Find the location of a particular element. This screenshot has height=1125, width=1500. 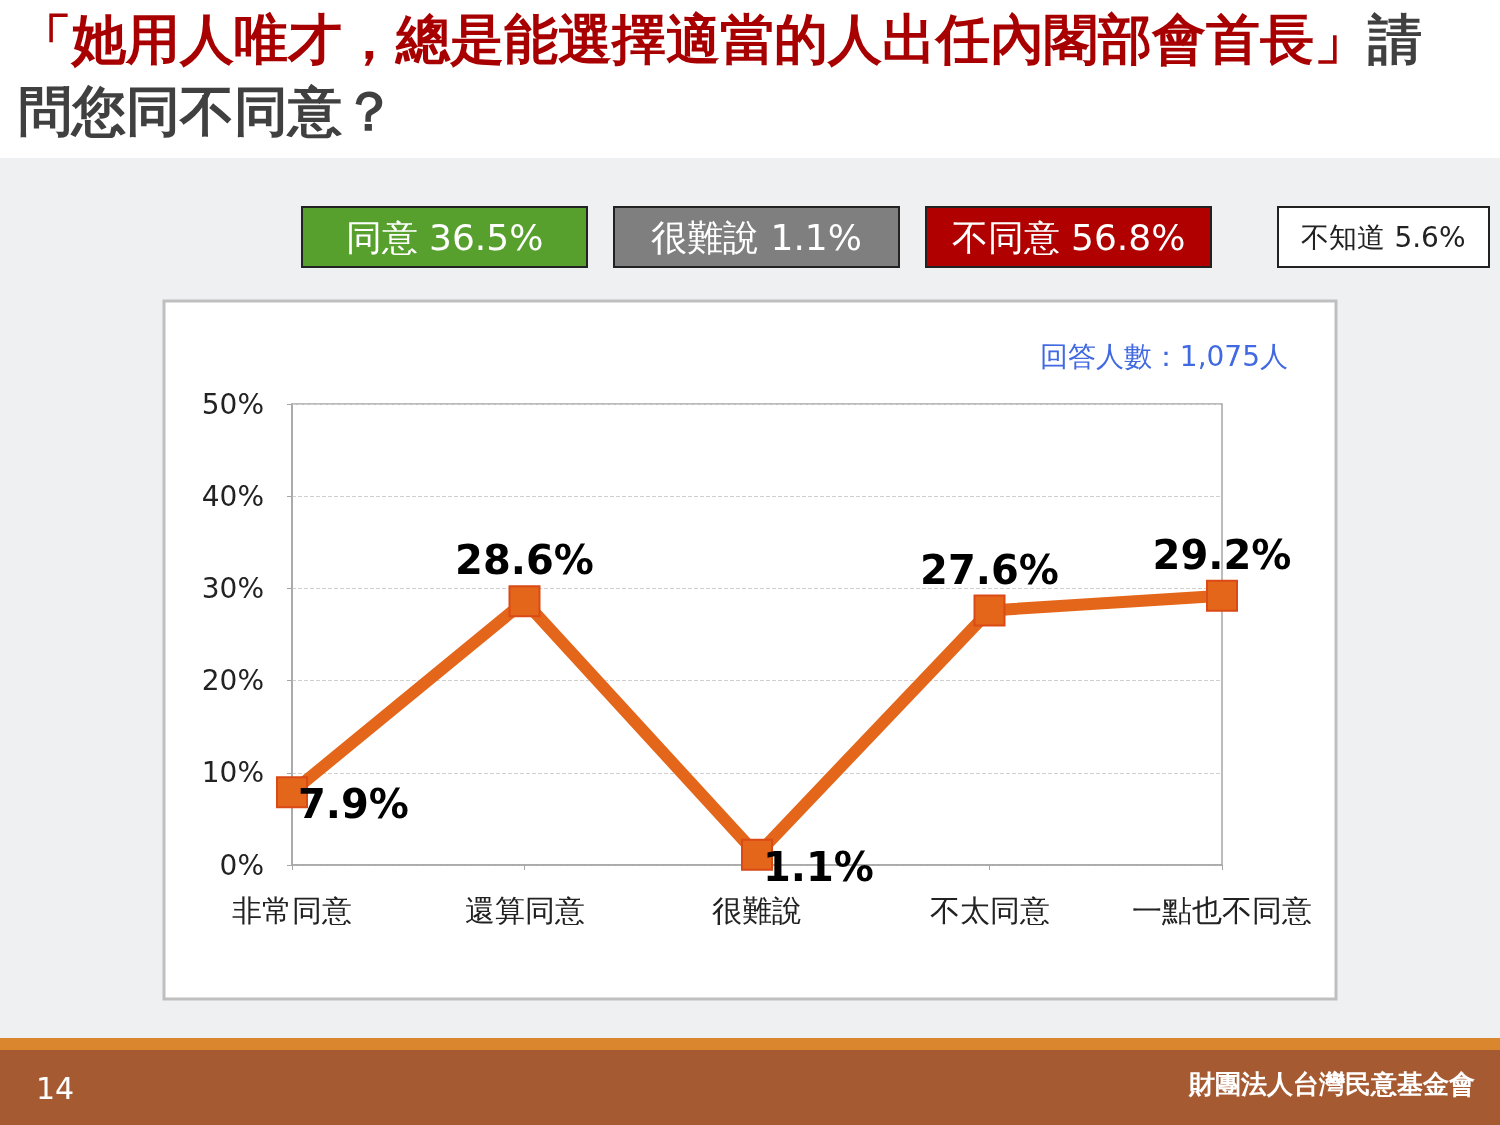

x-tick-label: 不太同意 is located at coordinates (989, 910).